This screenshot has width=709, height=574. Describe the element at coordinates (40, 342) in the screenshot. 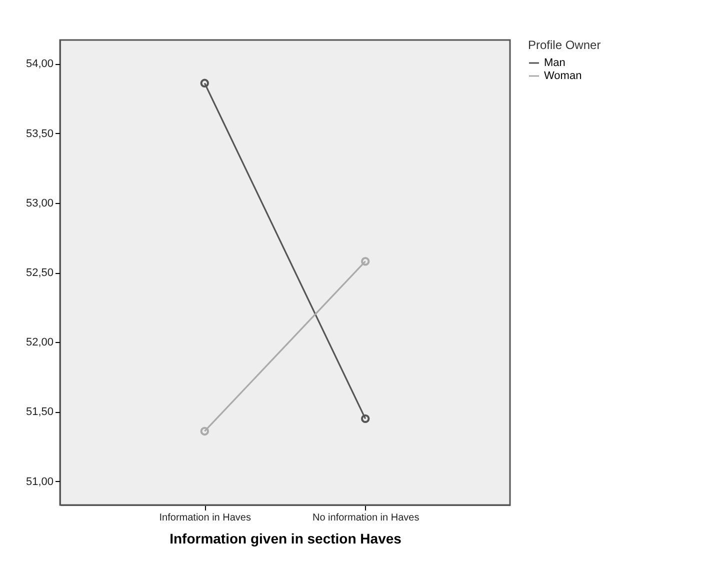

I see `y-tick-label: 52,00` at that location.